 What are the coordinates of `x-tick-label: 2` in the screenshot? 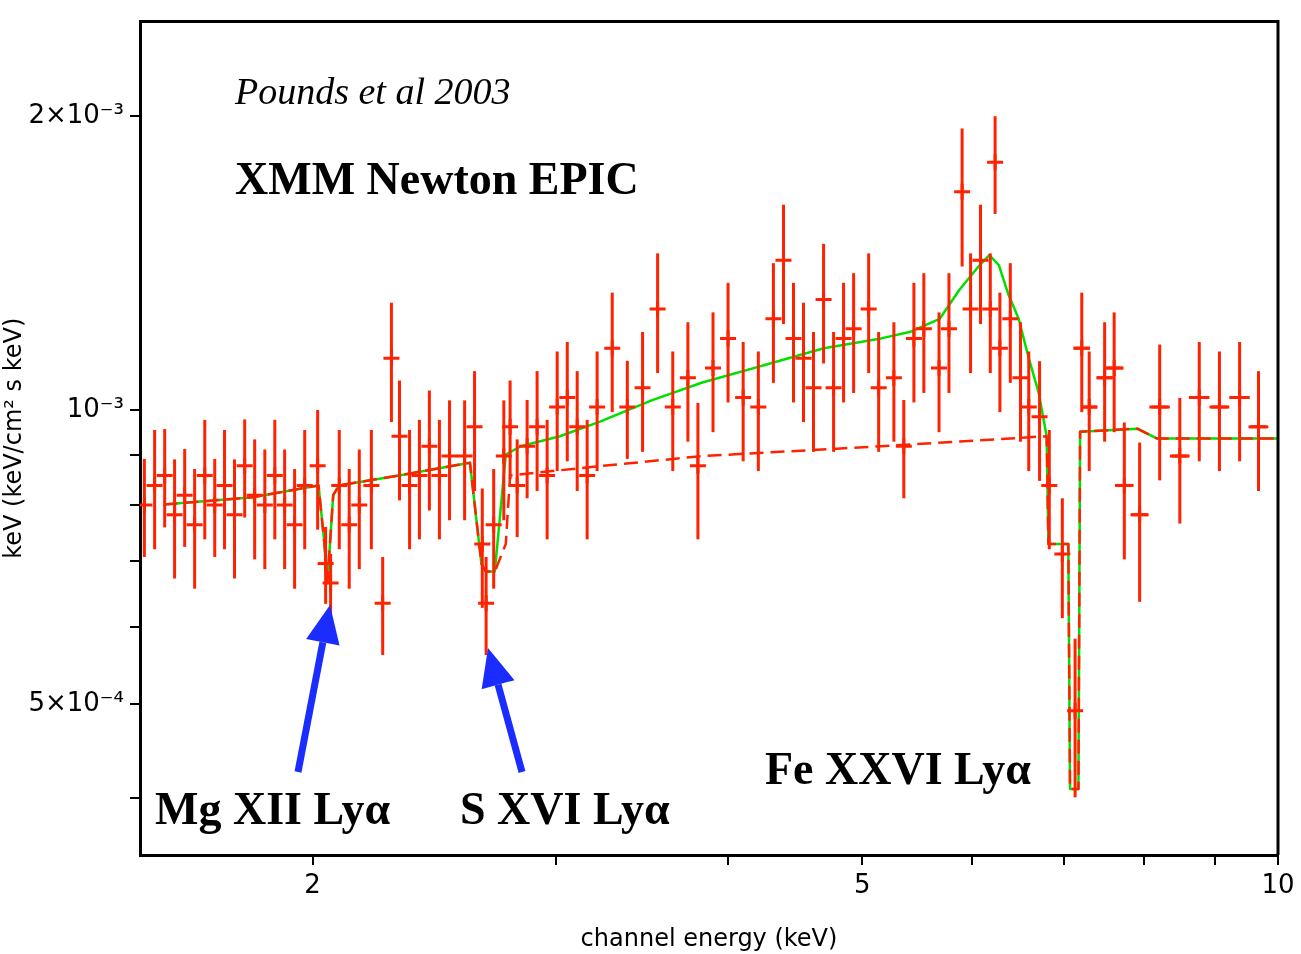 It's located at (312, 884).